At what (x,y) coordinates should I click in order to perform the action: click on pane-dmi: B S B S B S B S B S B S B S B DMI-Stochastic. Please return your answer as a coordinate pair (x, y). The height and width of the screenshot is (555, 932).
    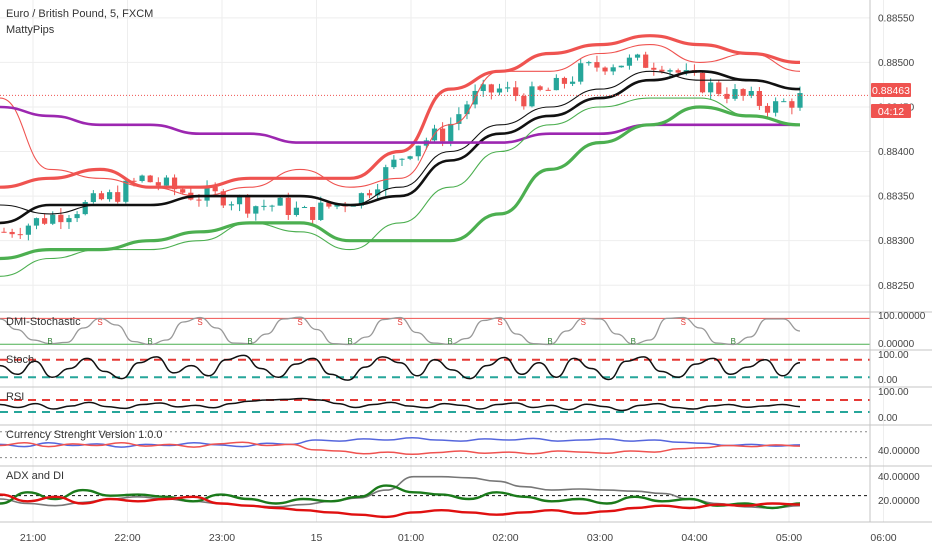
    Looking at the image, I should click on (435, 331).